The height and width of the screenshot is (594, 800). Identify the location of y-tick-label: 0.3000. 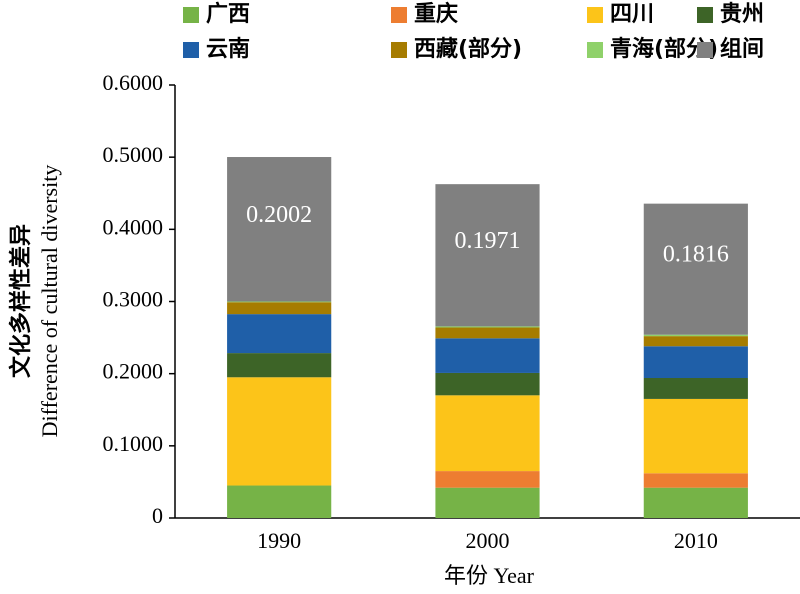
(133, 299).